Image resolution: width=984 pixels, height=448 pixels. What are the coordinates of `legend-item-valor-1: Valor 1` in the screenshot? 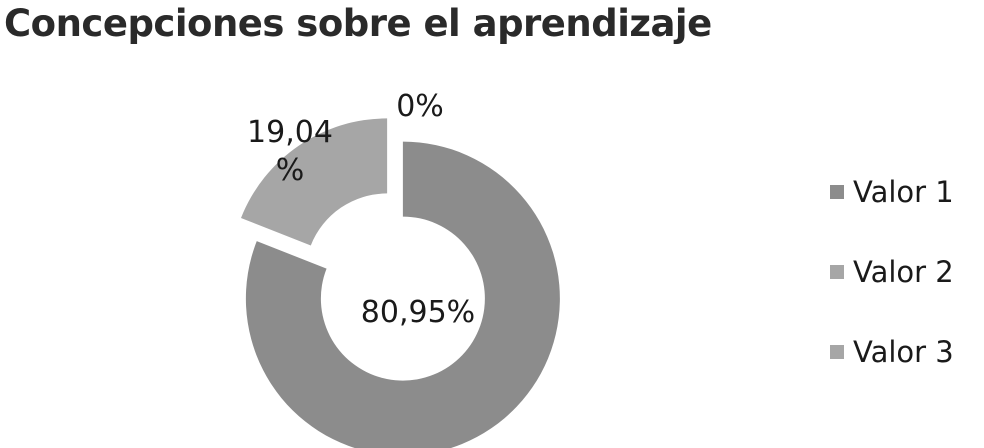 It's located at (892, 192).